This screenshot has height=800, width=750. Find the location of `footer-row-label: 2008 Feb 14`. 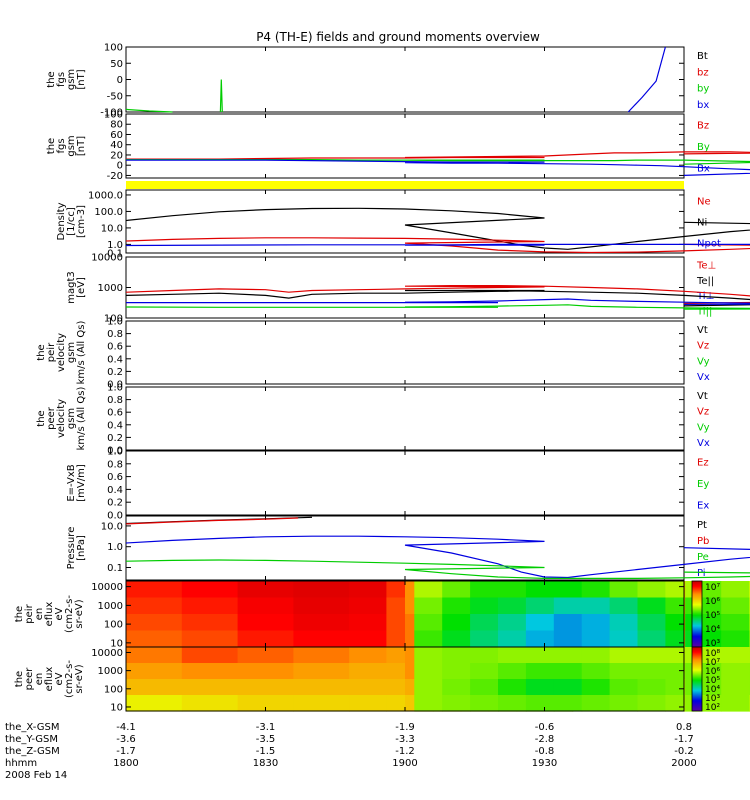

footer-row-label: 2008 Feb 14 is located at coordinates (36, 775).